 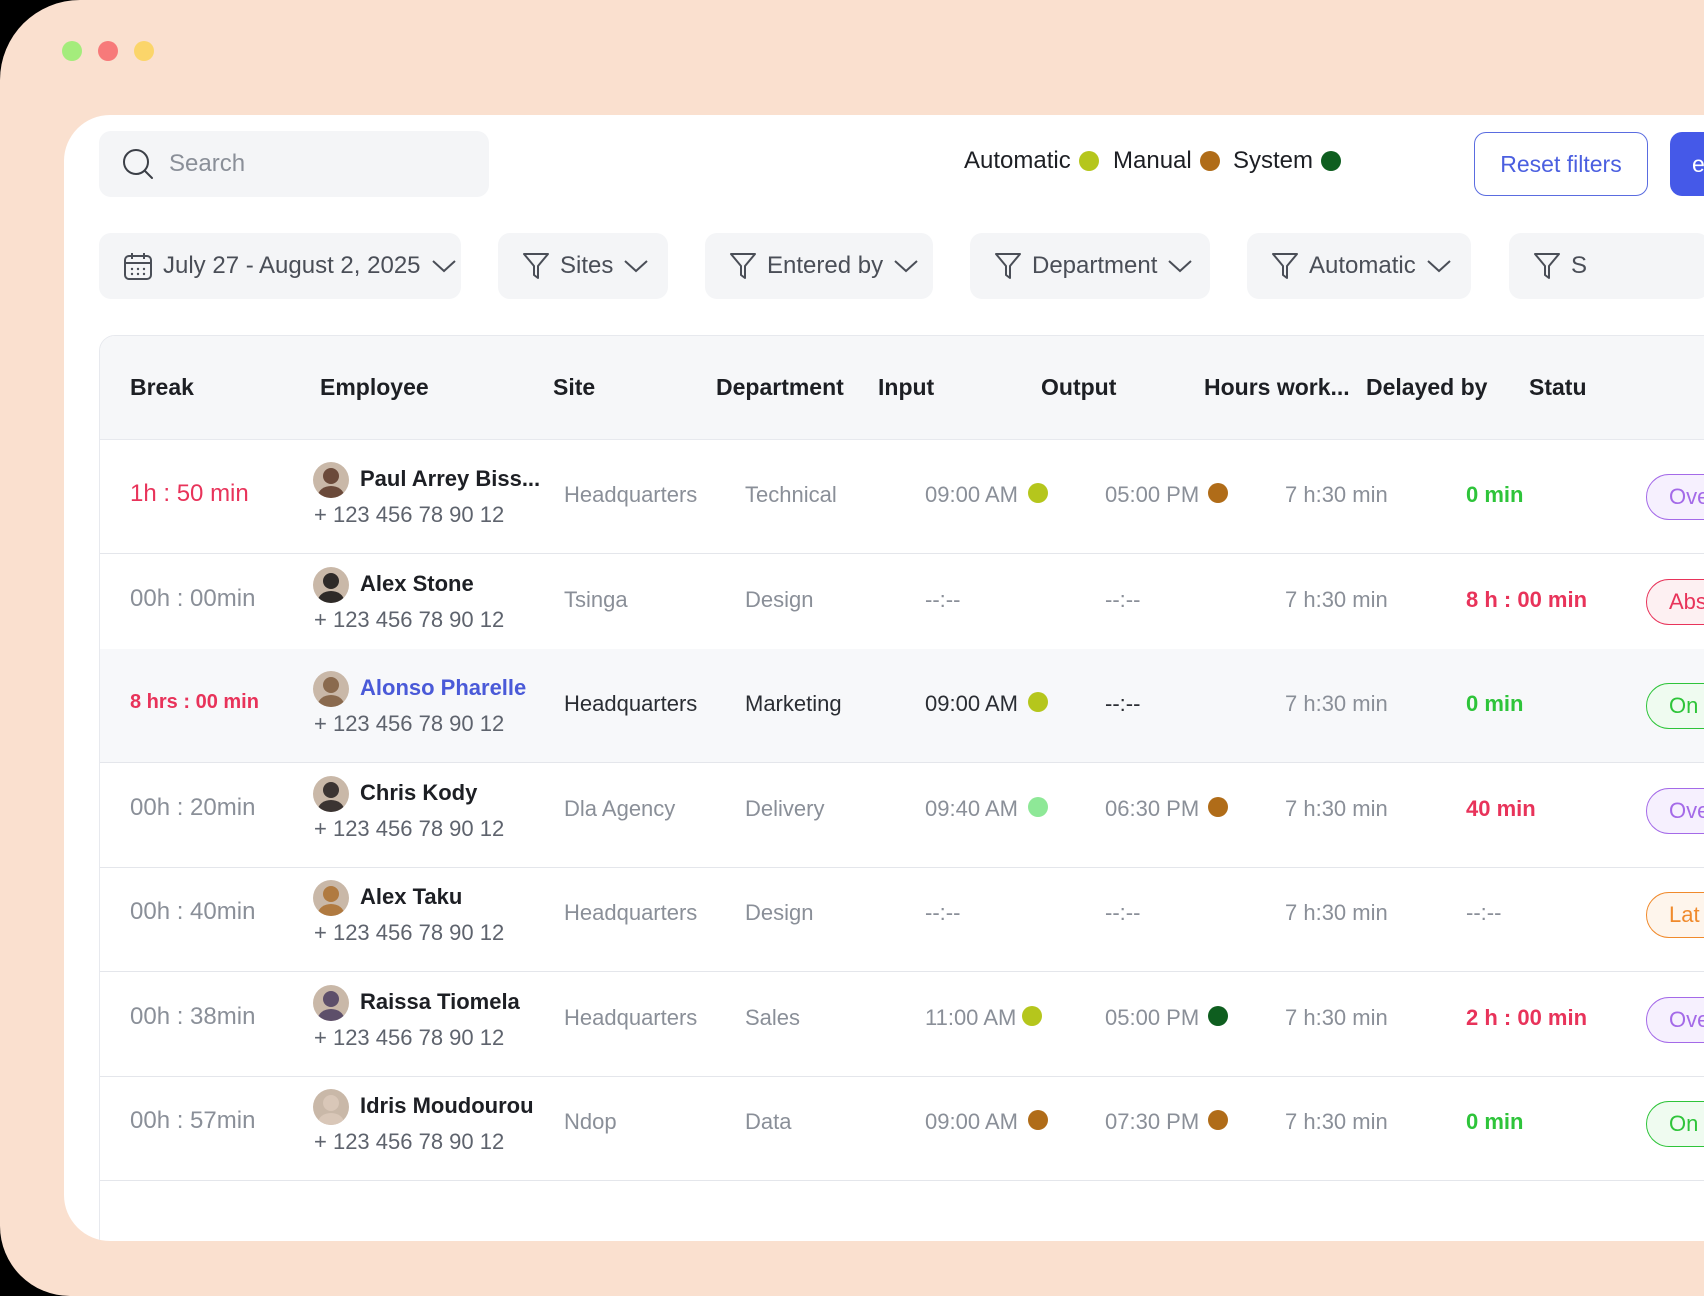 I want to click on sites-filter: Sites, so click(x=583, y=266).